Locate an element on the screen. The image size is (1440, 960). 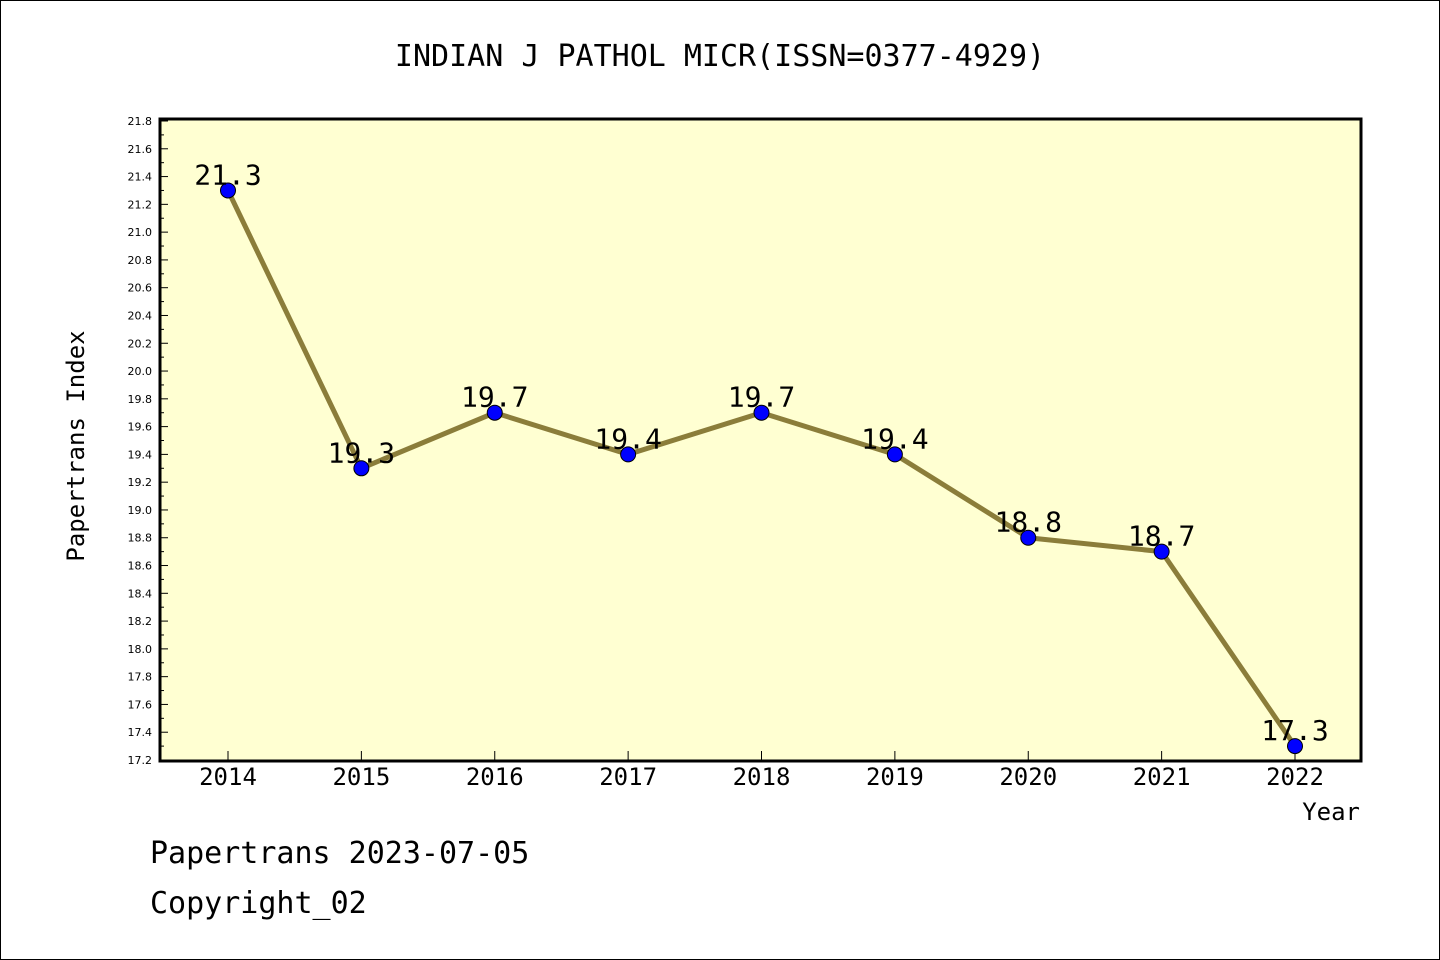
y-tick-label: 17.6 is located at coordinates (140, 704).